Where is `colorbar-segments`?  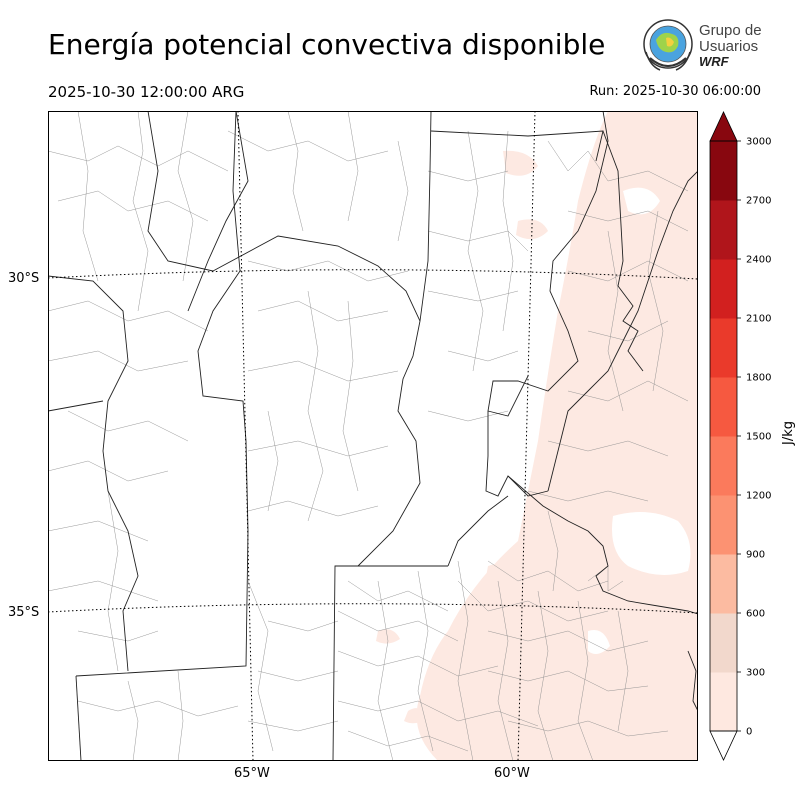 colorbar-segments is located at coordinates (723, 436).